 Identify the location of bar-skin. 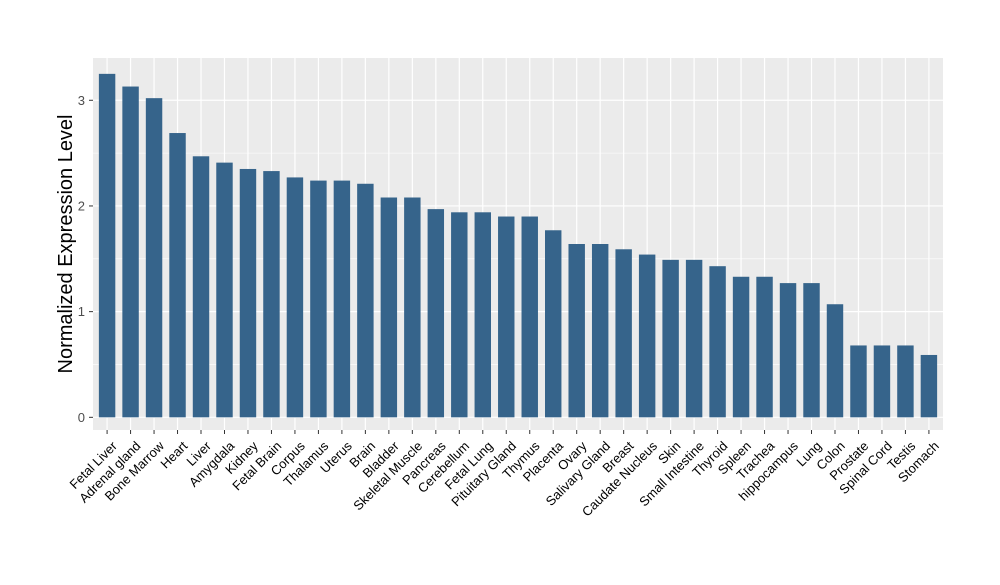
(670, 338).